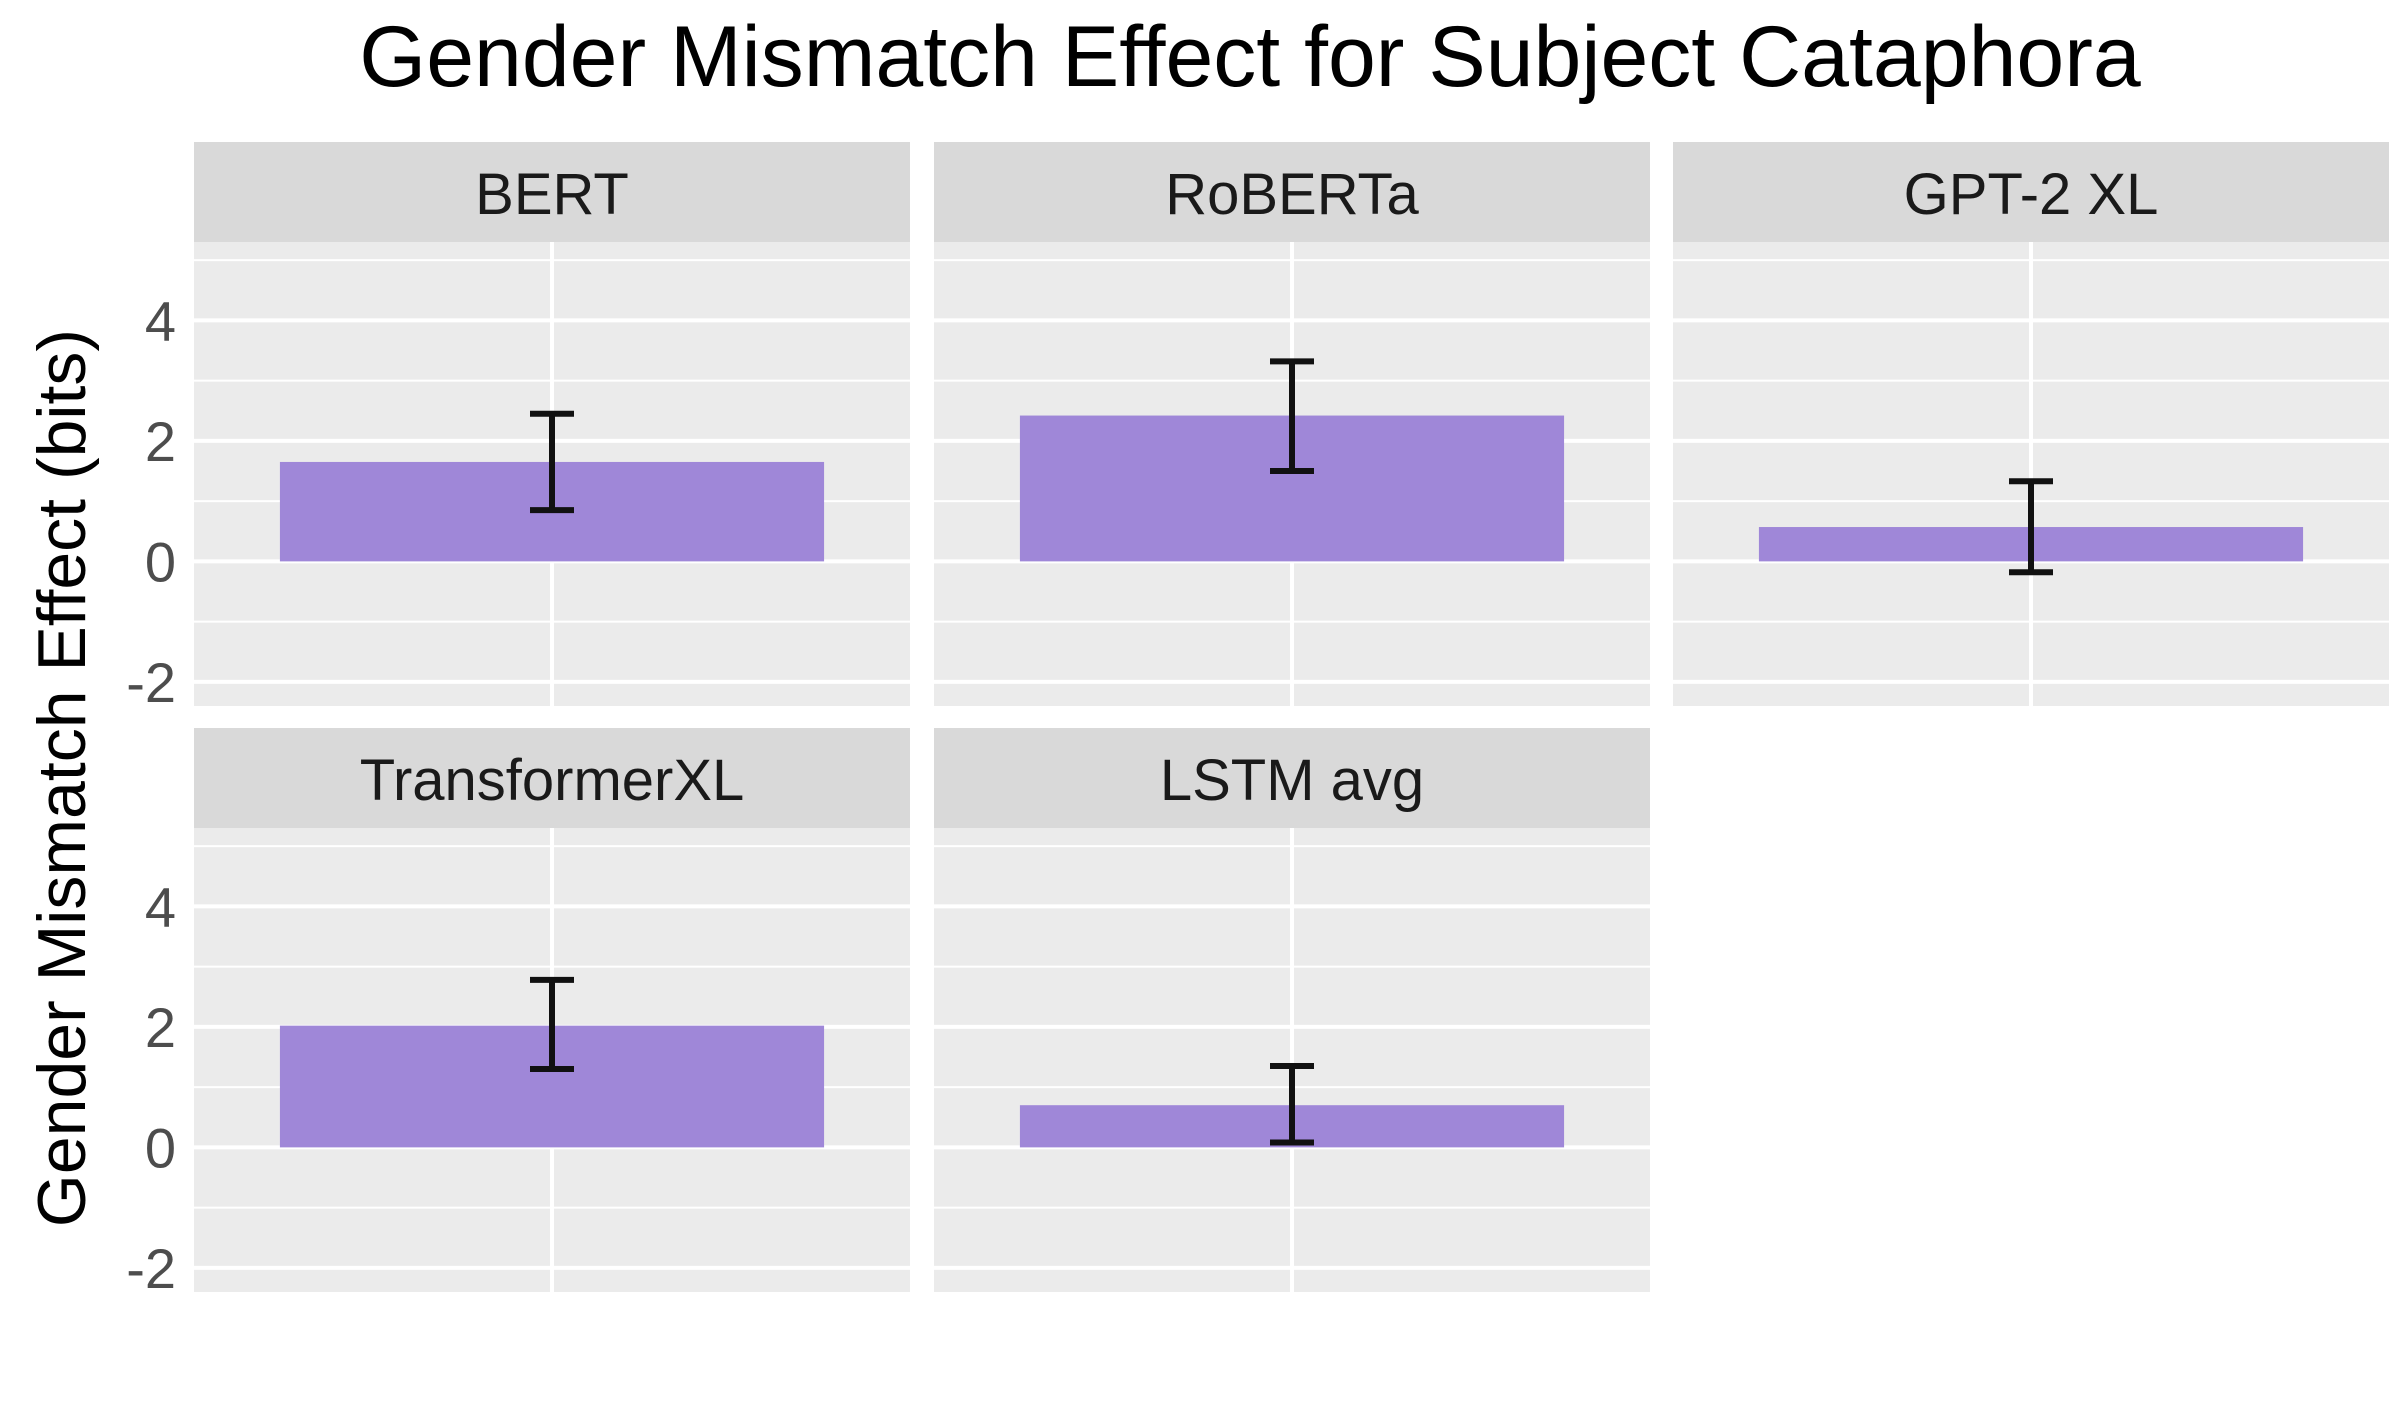 The width and height of the screenshot is (2400, 1411). I want to click on facet-strip-label: BERT, so click(552, 194).